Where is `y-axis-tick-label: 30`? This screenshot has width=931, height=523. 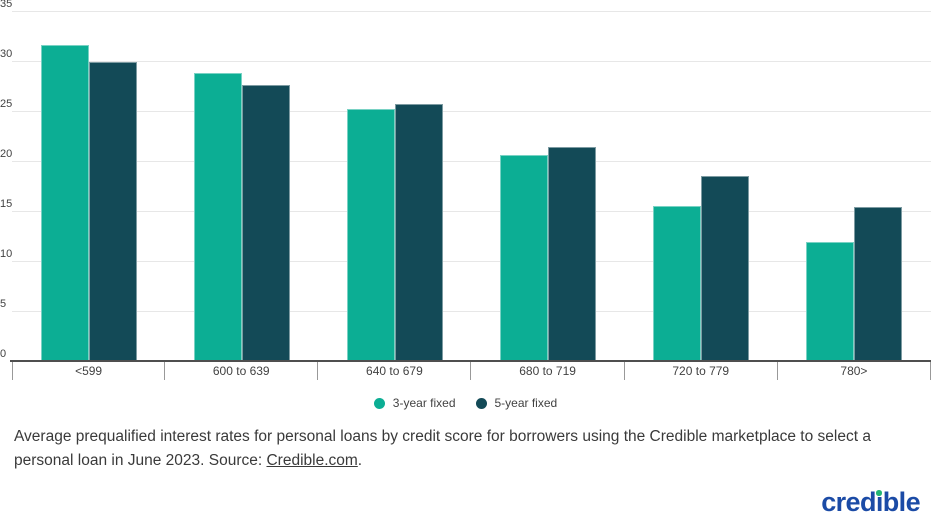 y-axis-tick-label: 30 is located at coordinates (6, 54).